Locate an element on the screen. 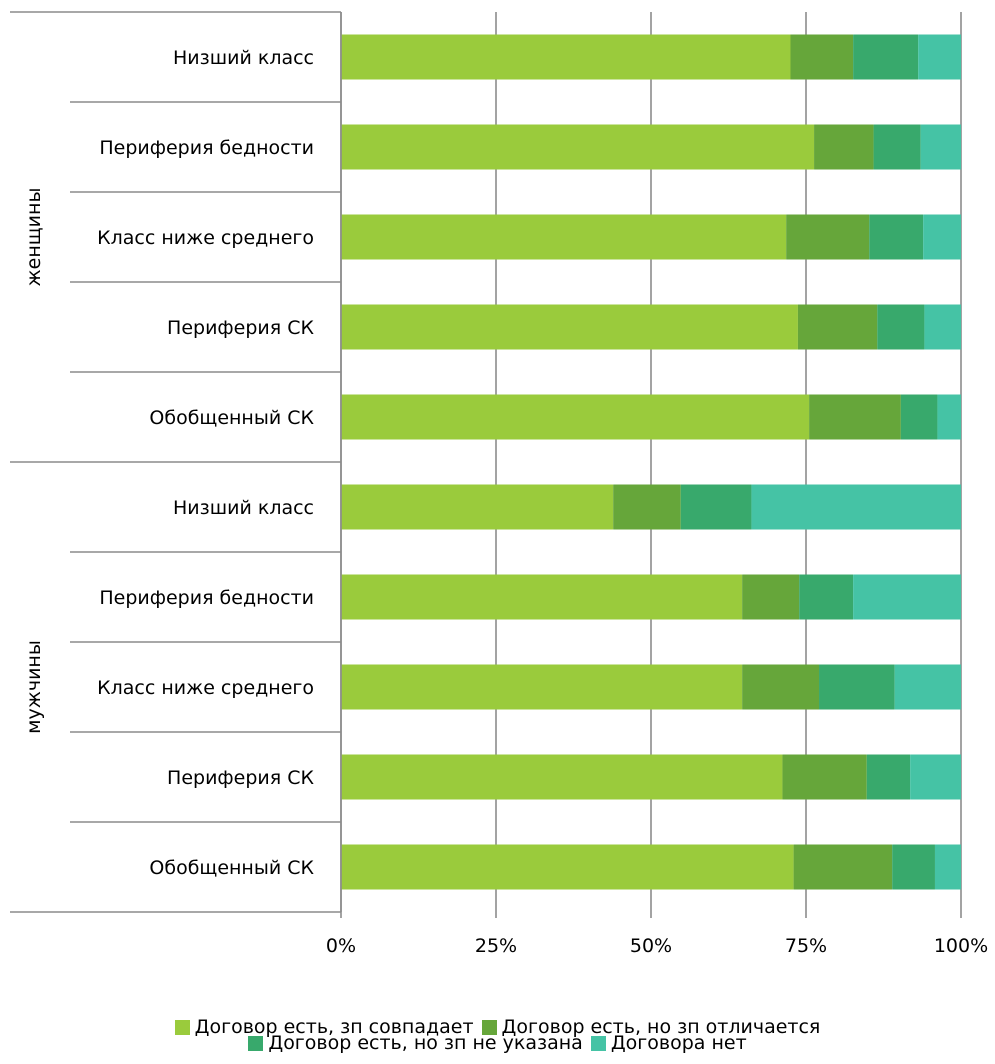 This screenshot has width=995, height=1064. legend-label-4: Договора нет is located at coordinates (678, 1043).